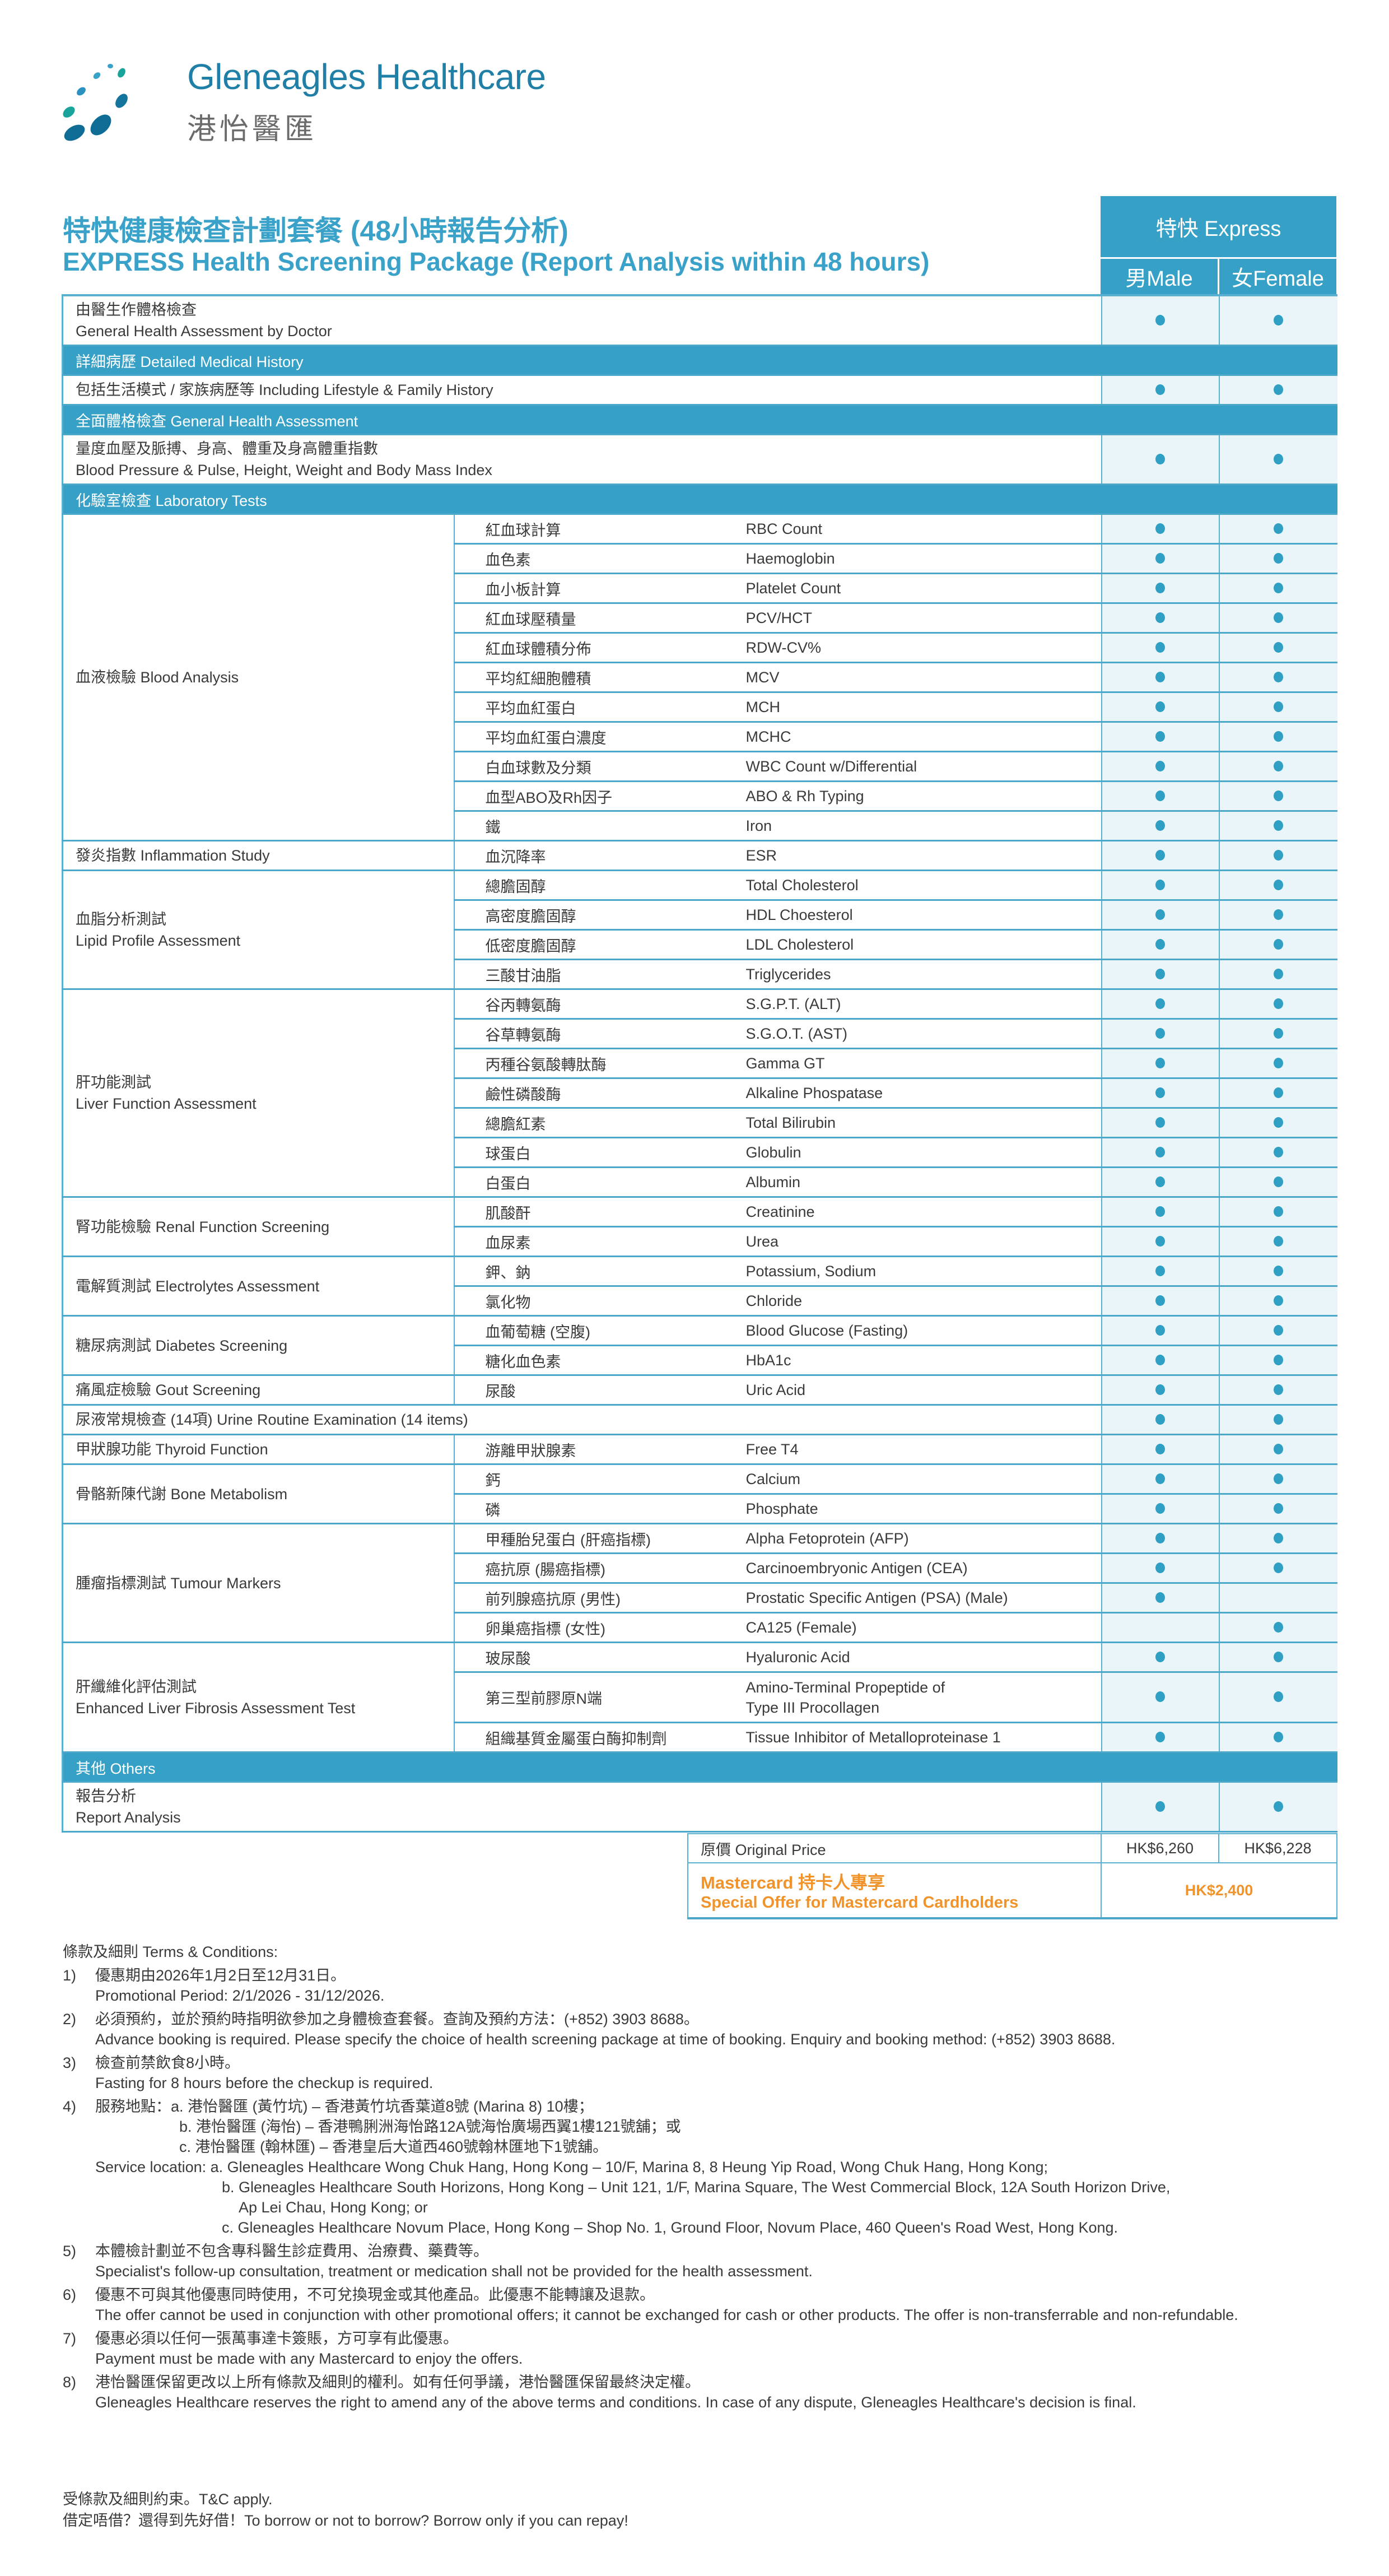 This screenshot has width=1389, height=2576. Describe the element at coordinates (1277, 276) in the screenshot. I see `female-header: 女Female` at that location.